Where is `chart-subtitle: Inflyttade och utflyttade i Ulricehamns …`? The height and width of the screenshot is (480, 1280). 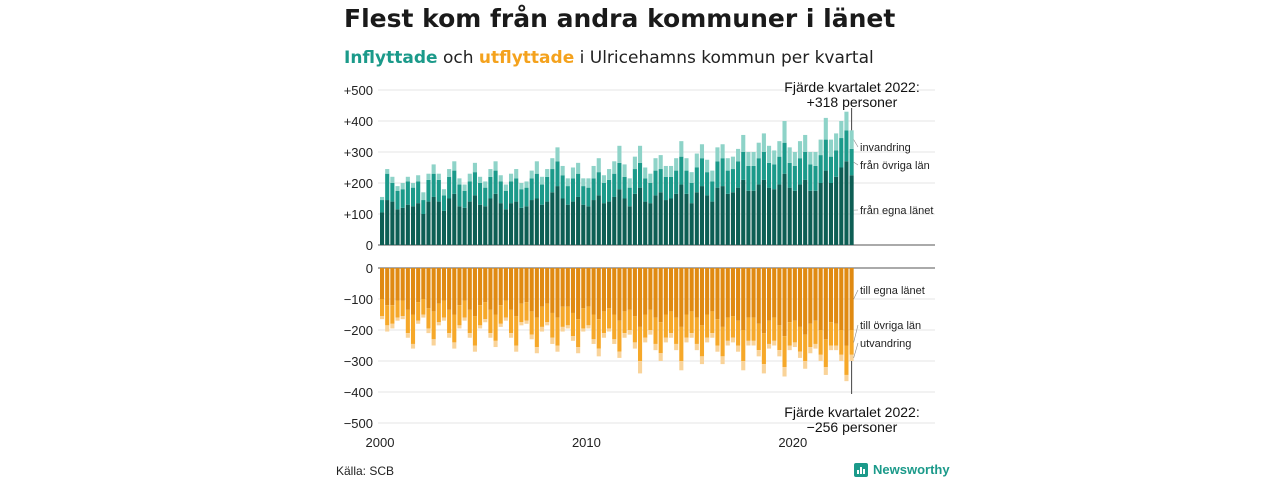 chart-subtitle: Inflyttade och utflyttade i Ulricehamns … is located at coordinates (609, 58).